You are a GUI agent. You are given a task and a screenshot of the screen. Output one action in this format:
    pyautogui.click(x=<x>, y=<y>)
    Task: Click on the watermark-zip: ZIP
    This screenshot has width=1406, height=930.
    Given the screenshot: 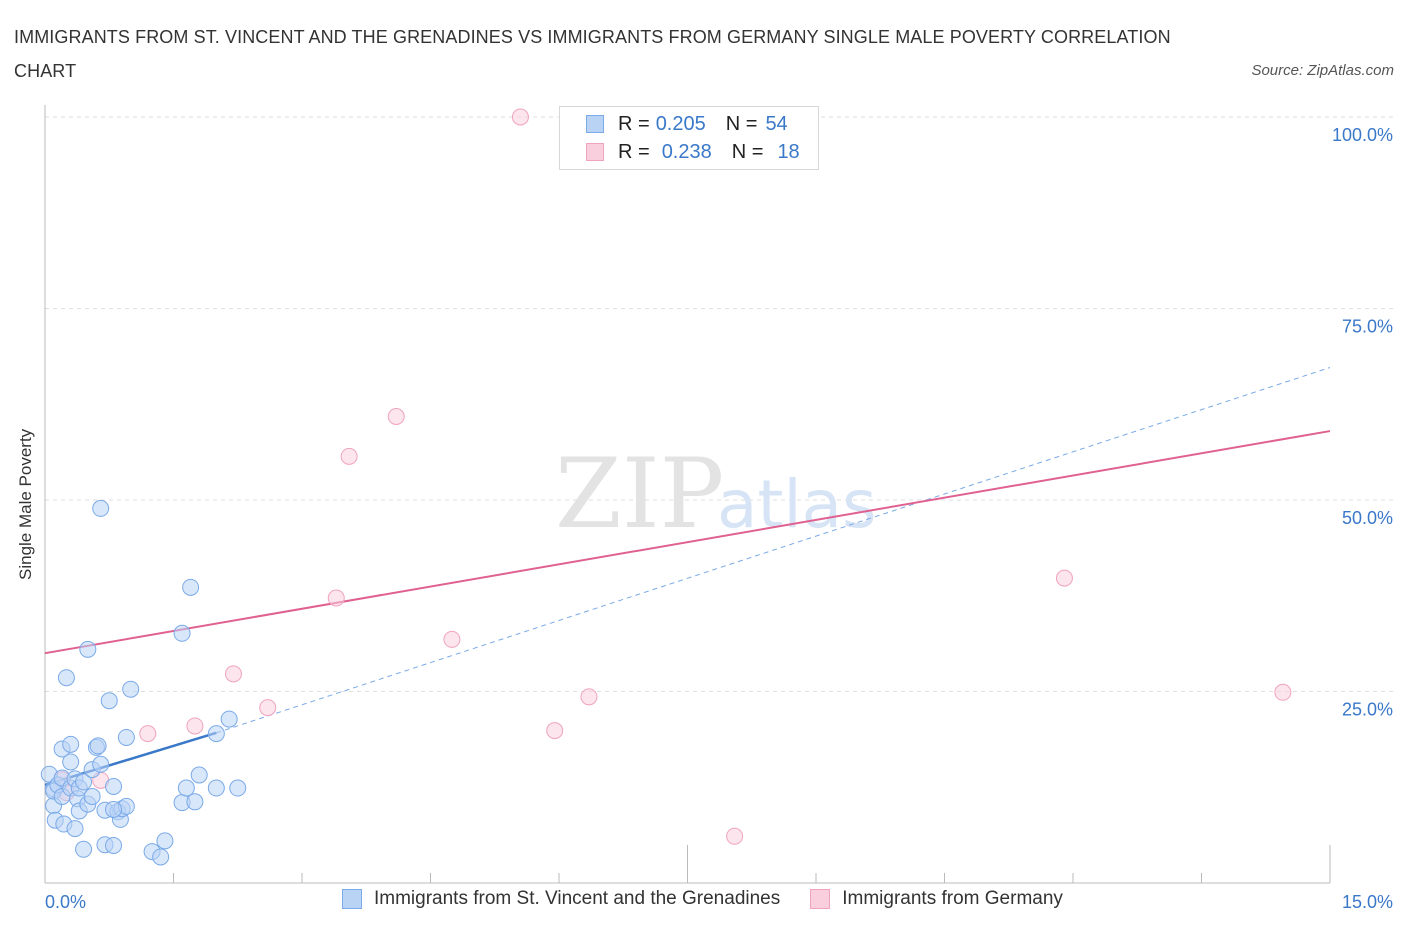 What is the action you would take?
    pyautogui.click(x=639, y=494)
    